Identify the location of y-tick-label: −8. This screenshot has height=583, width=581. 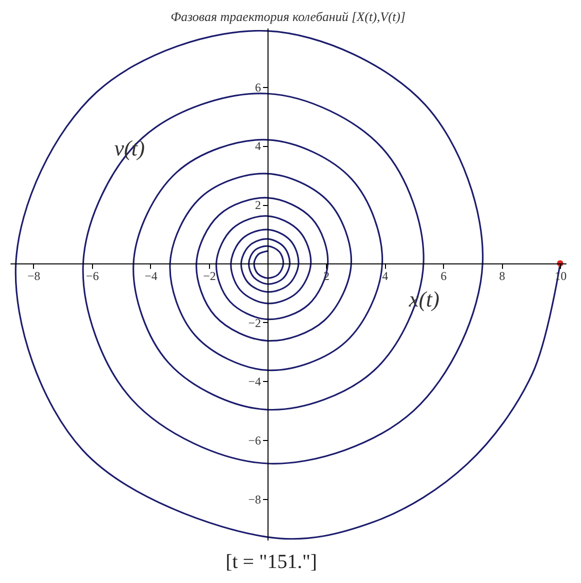
(255, 499).